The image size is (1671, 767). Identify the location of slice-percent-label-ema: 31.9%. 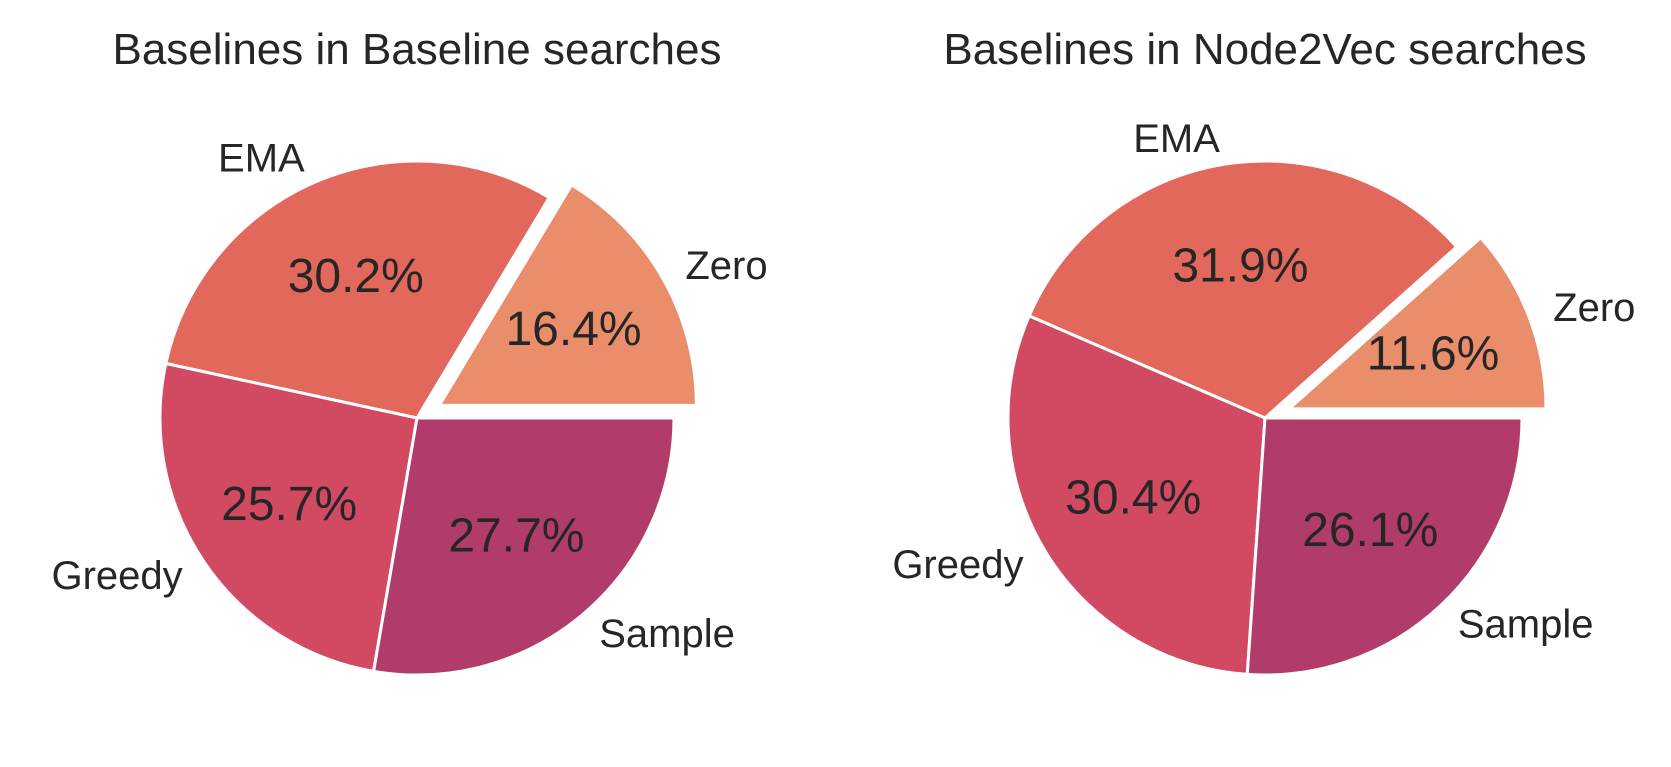
(1240, 265).